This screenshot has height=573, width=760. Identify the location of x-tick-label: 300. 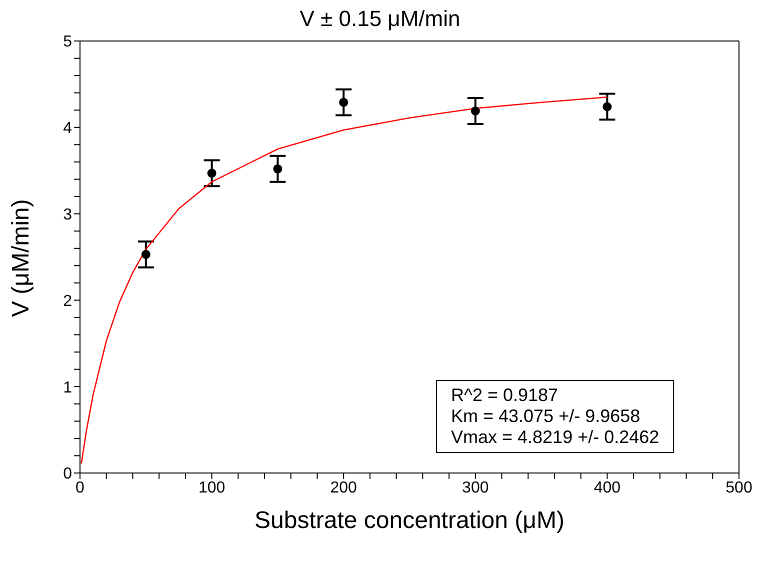
(475, 487).